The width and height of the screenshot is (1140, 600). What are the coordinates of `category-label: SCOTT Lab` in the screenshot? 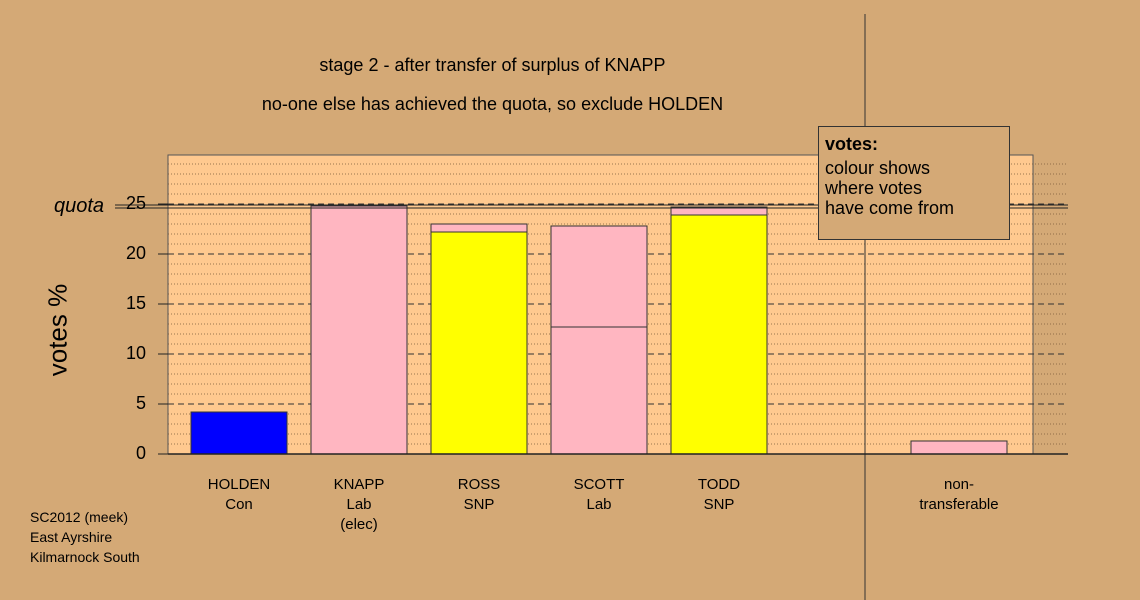 It's located at (599, 495).